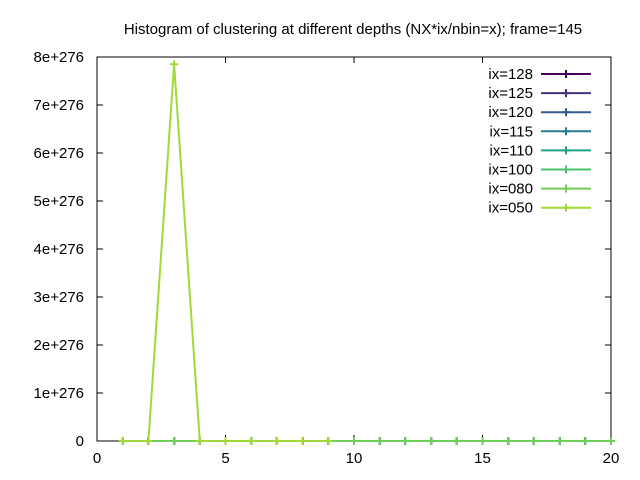 This screenshot has height=480, width=640. I want to click on legend-entry: ix=128, so click(539, 74).